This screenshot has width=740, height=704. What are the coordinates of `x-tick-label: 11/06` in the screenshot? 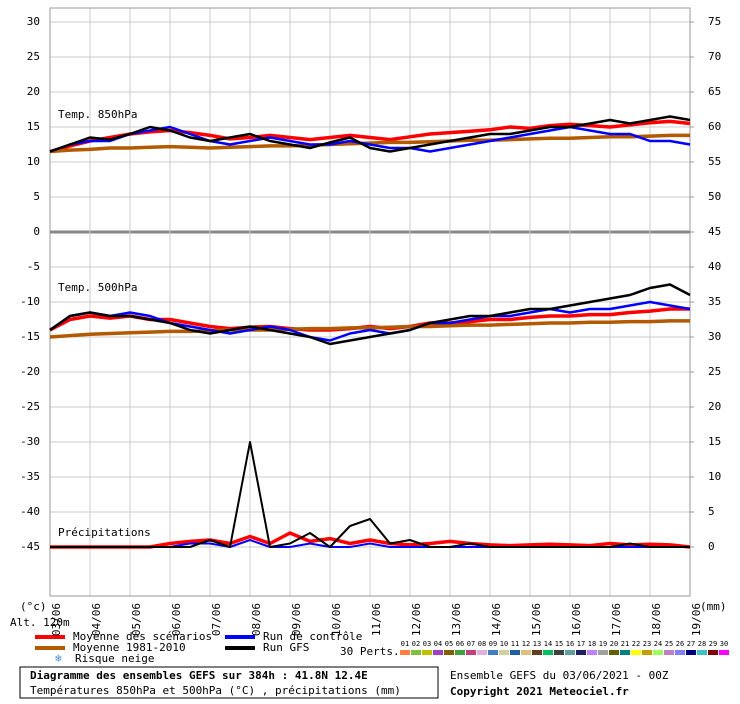 It's located at (376, 619).